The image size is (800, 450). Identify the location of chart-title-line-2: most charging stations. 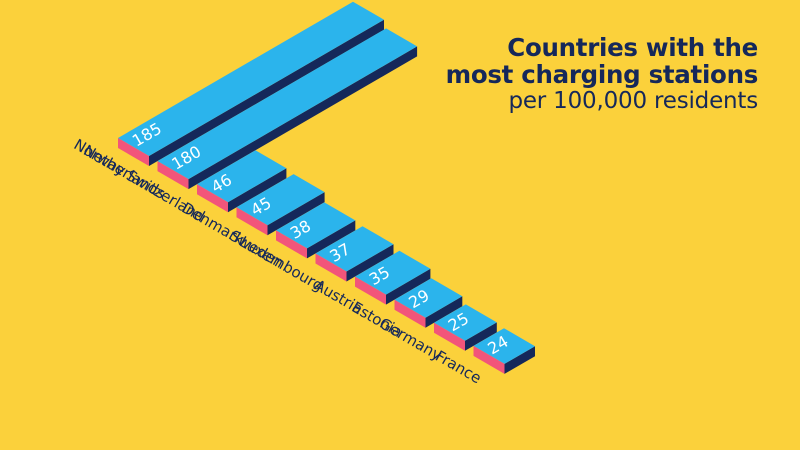
(602, 75).